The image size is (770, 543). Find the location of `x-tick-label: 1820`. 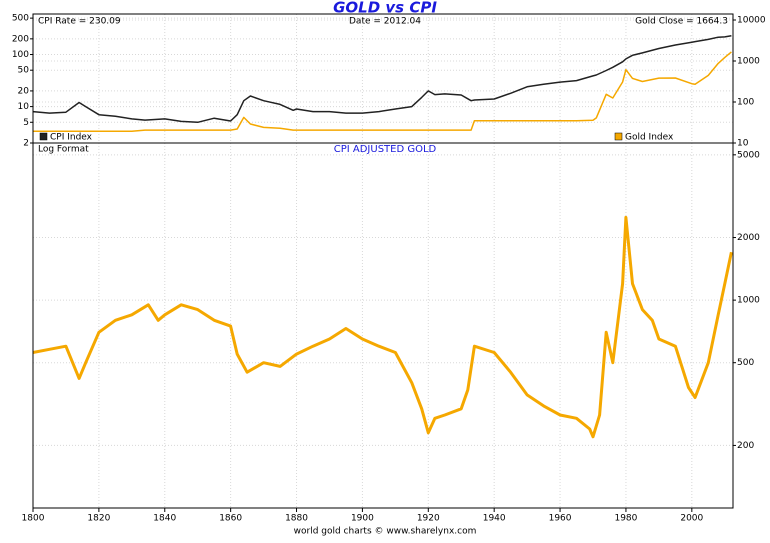

x-tick-label: 1820 is located at coordinates (98, 519).